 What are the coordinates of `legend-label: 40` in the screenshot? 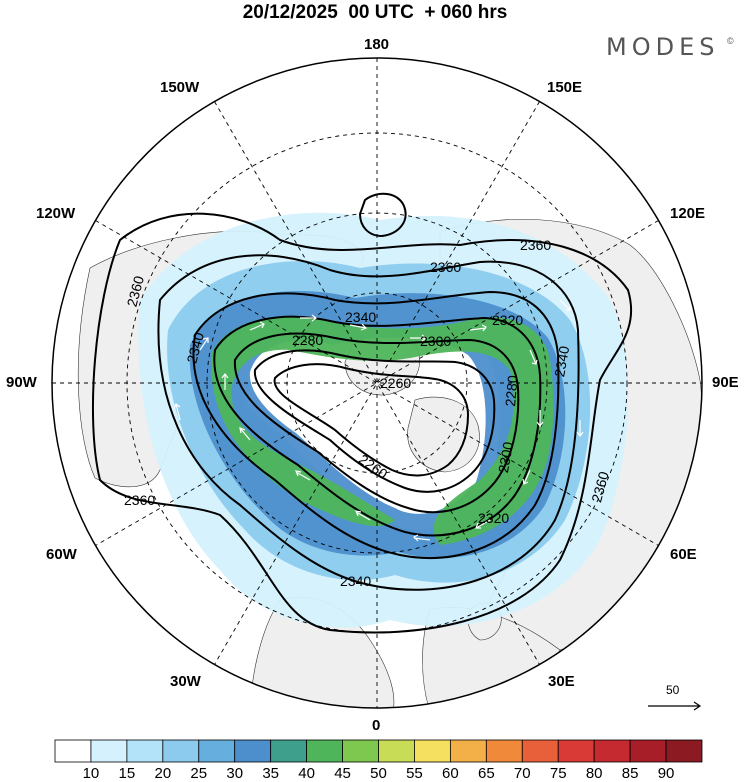 It's located at (306, 773).